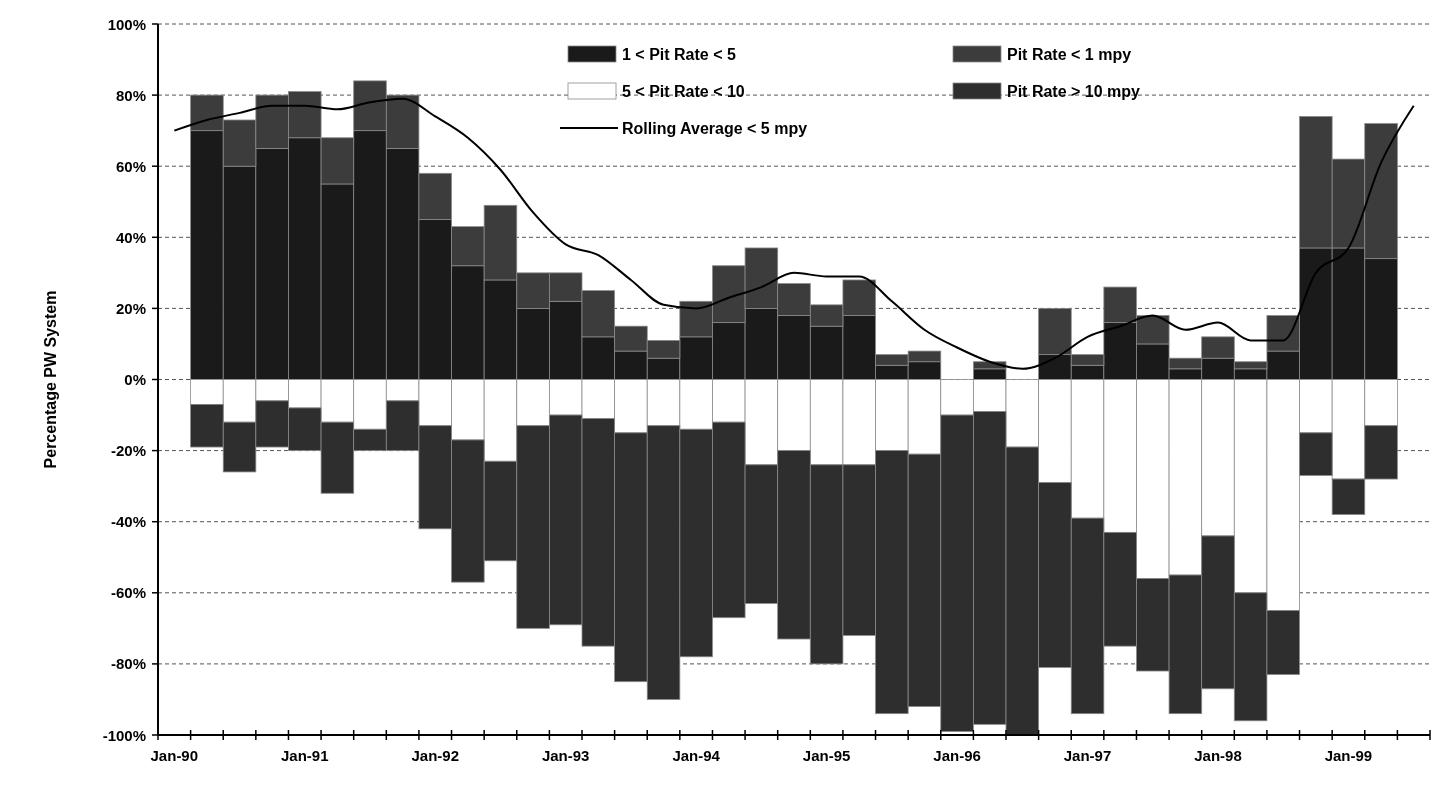 The width and height of the screenshot is (1452, 789). Describe the element at coordinates (679, 54) in the screenshot. I see `legend-label: 1 < Pit Rate < 5` at that location.